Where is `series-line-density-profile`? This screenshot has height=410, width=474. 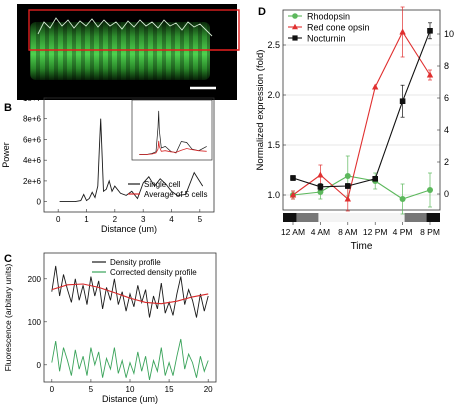
series-line-density-profile is located at coordinates (130, 291).